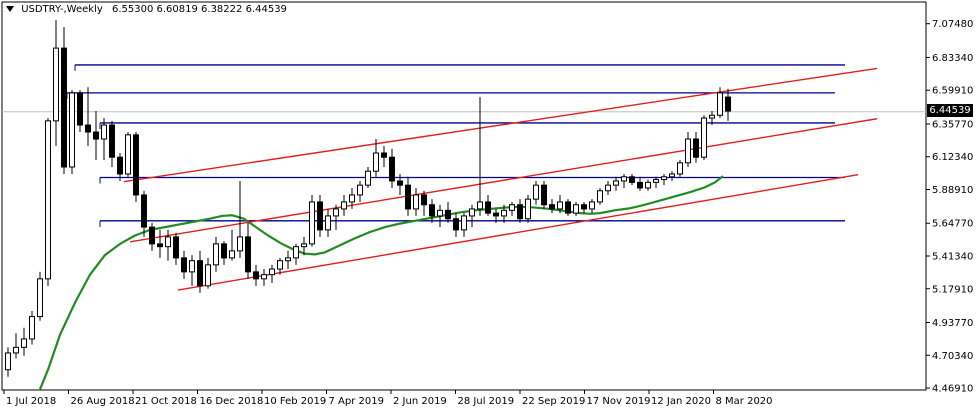 Image resolution: width=976 pixels, height=411 pixels. What do you see at coordinates (31, 401) in the screenshot?
I see `x-tick-label: 1 Jul 2018` at bounding box center [31, 401].